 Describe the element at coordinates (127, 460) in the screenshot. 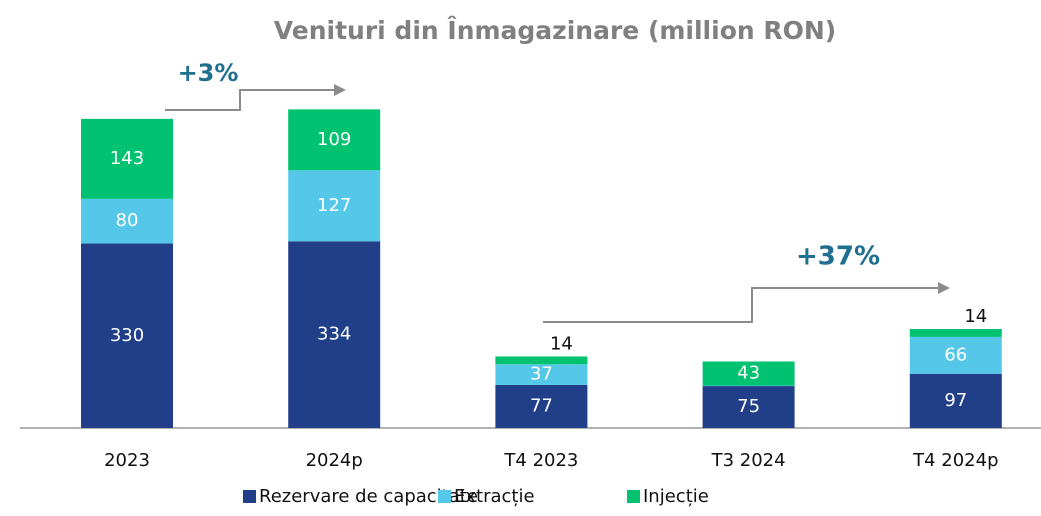

I see `x-tick-label: 2023` at that location.